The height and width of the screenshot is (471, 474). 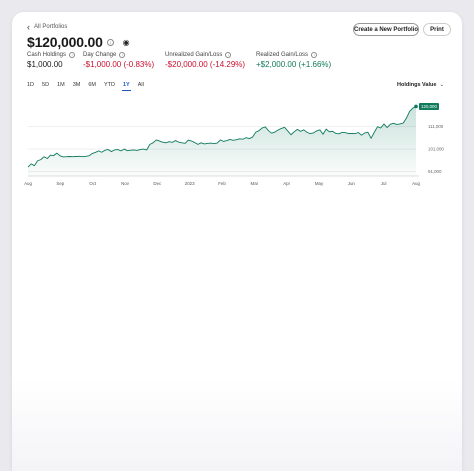 What do you see at coordinates (205, 64) in the screenshot?
I see `metric-value: -$20,000.00 (-14.29%)` at bounding box center [205, 64].